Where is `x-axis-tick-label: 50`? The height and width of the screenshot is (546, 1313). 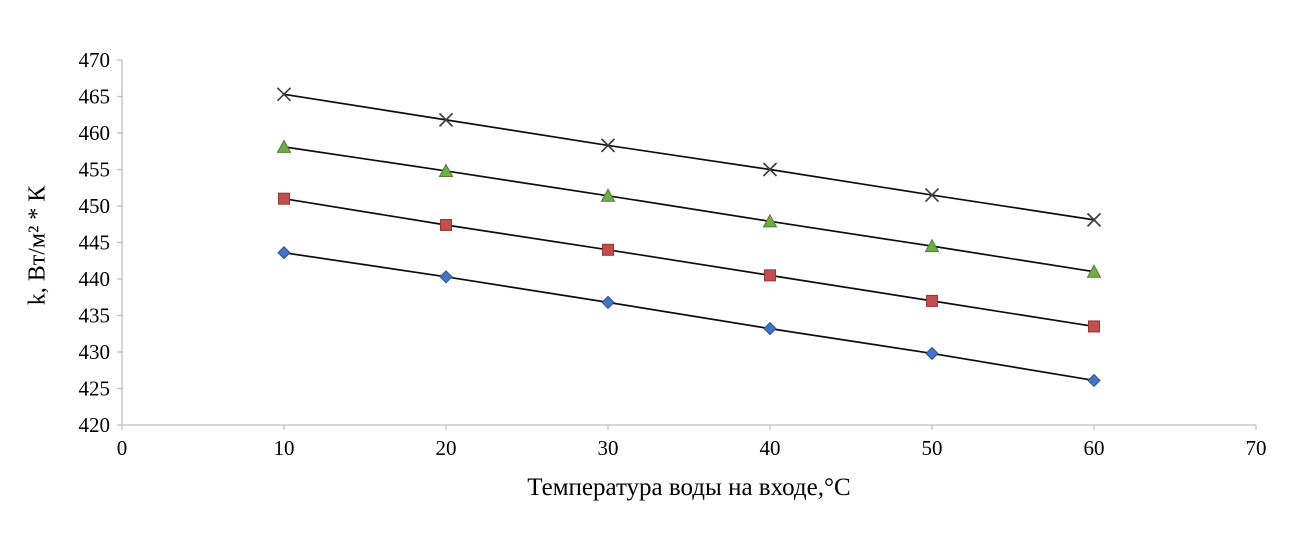
x-axis-tick-label: 50 is located at coordinates (932, 448).